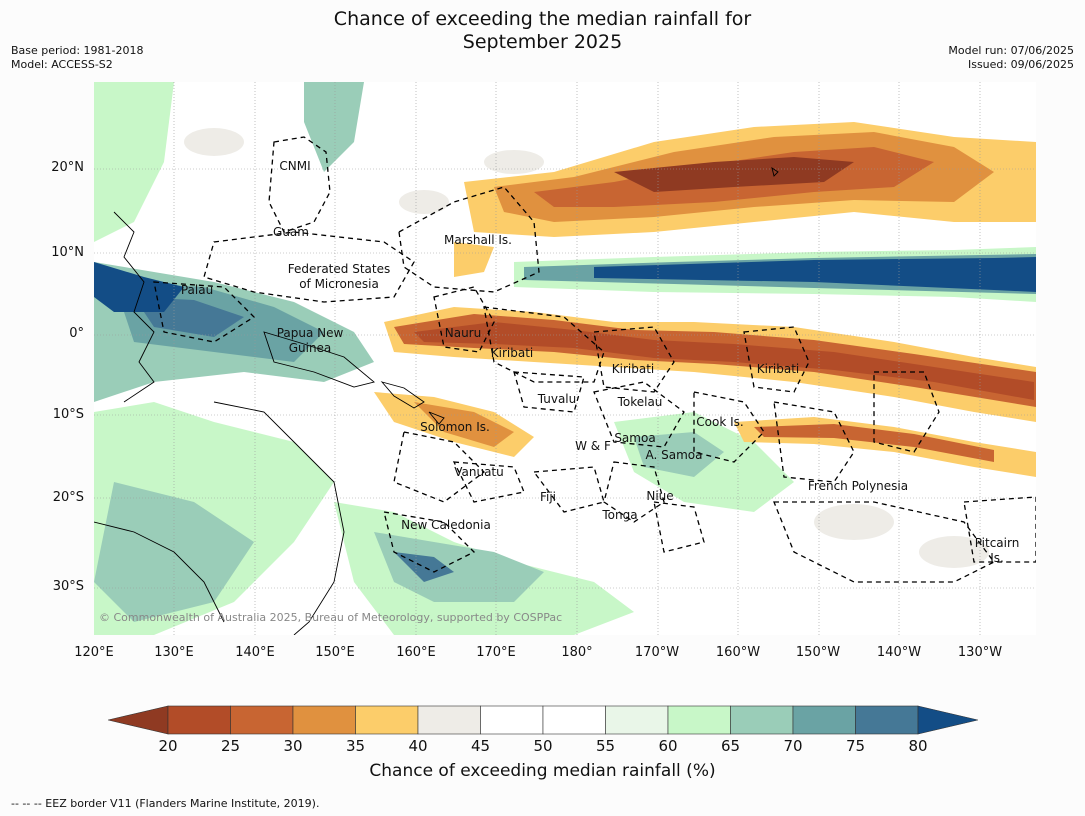 The image size is (1085, 816). What do you see at coordinates (67, 252) in the screenshot?
I see `lat-tick: 10°N` at bounding box center [67, 252].